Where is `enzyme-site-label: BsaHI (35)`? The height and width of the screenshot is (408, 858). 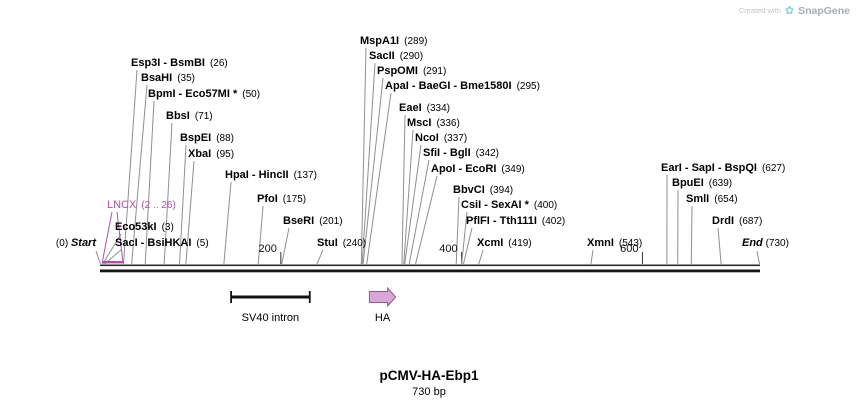
enzyme-site-label: BsaHI (35) is located at coordinates (168, 78).